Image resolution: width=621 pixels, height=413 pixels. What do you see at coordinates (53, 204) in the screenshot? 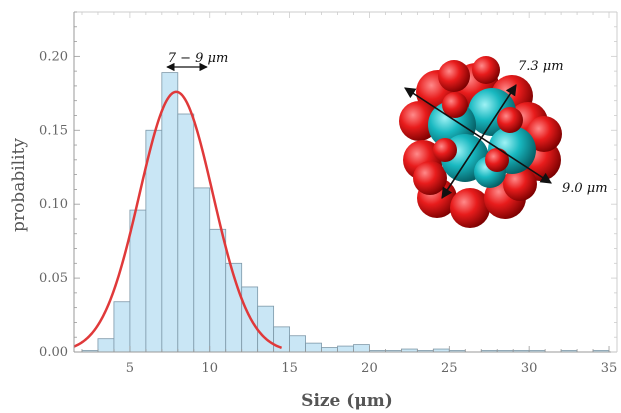
I see `y-tick-label: 0.10` at bounding box center [53, 204].